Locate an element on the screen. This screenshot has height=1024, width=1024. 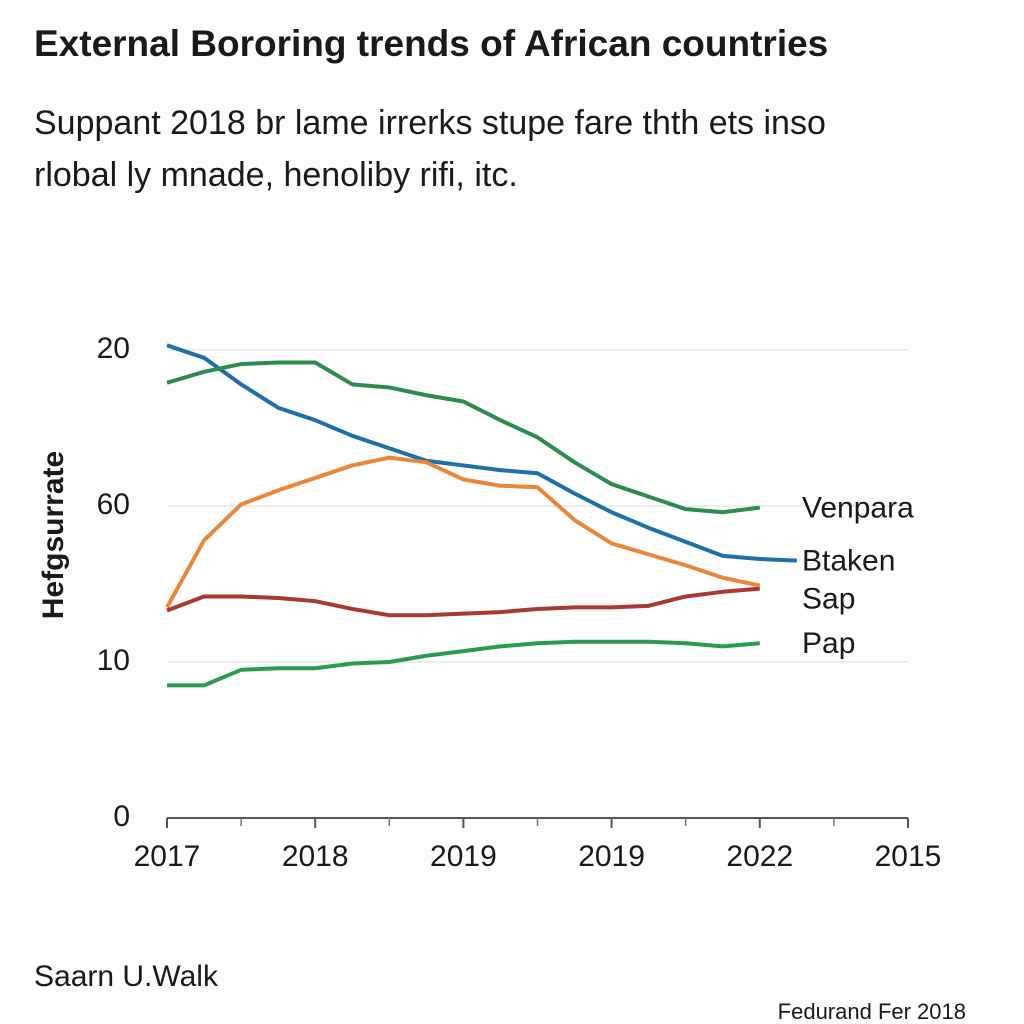
footer: Fedurand Fer 2018 is located at coordinates (872, 1011).